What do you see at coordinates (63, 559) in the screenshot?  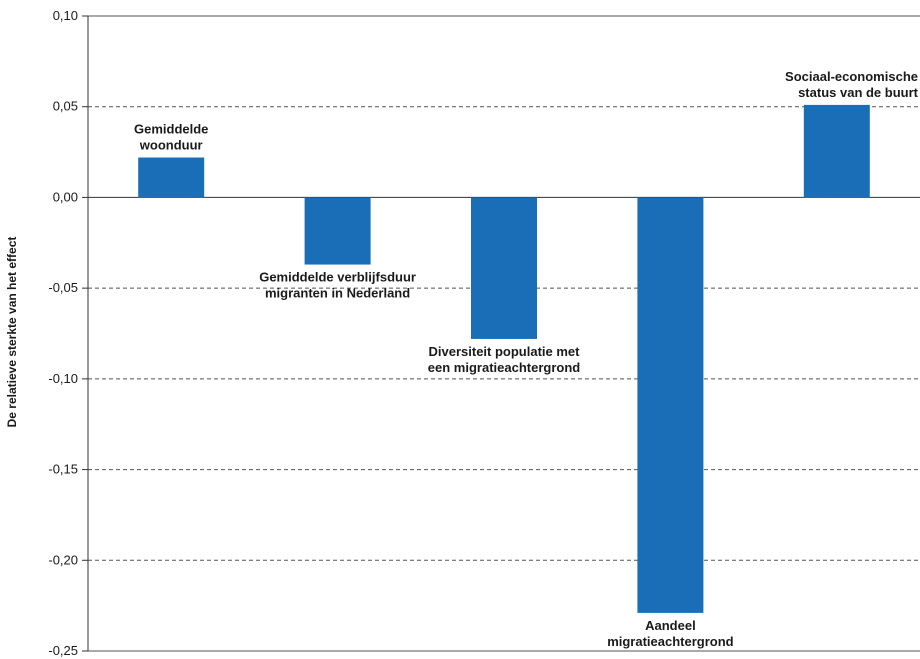 I see `y-tick-label: -0,20` at bounding box center [63, 559].